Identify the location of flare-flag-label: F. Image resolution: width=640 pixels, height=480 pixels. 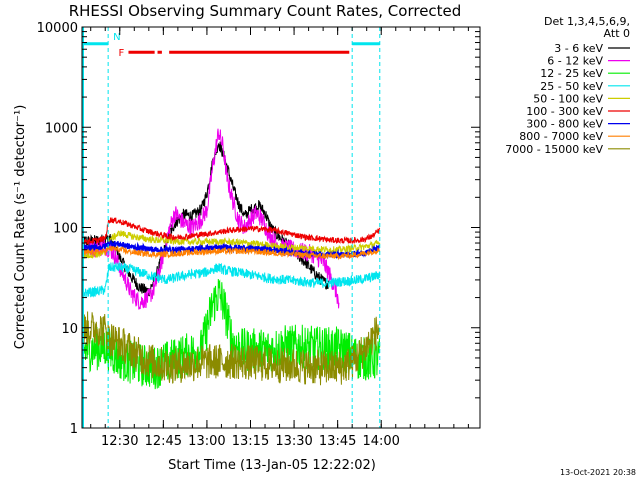
(121, 53).